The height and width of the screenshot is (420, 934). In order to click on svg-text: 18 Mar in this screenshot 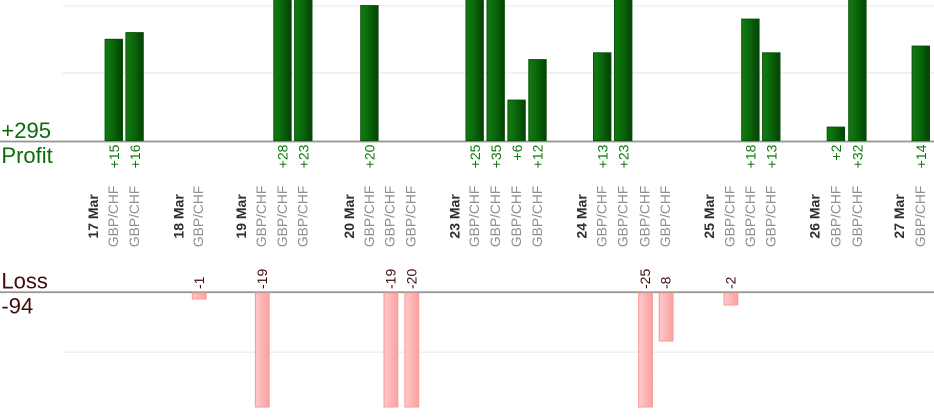, I will do `click(179, 216)`.